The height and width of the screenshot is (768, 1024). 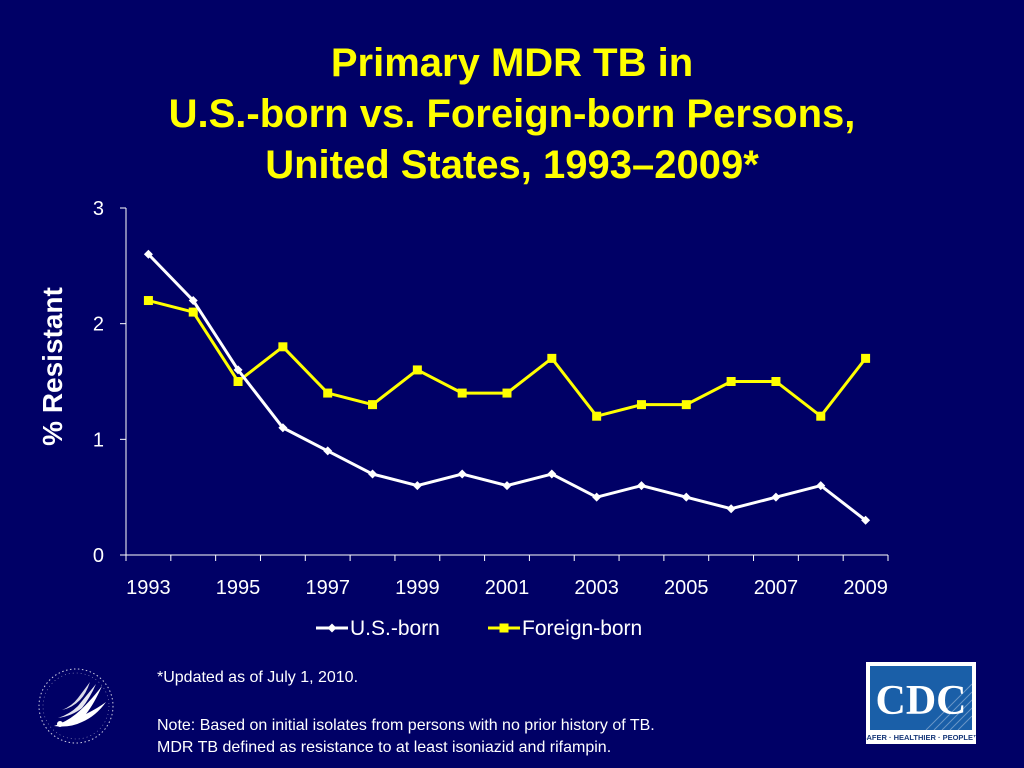 I want to click on x-tick-label: 1997, so click(x=327, y=588).